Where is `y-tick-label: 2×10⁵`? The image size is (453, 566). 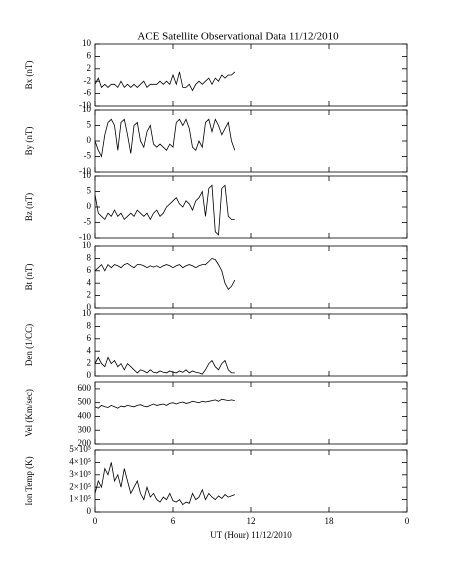 y-tick-label: 2×10⁵ is located at coordinates (80, 486).